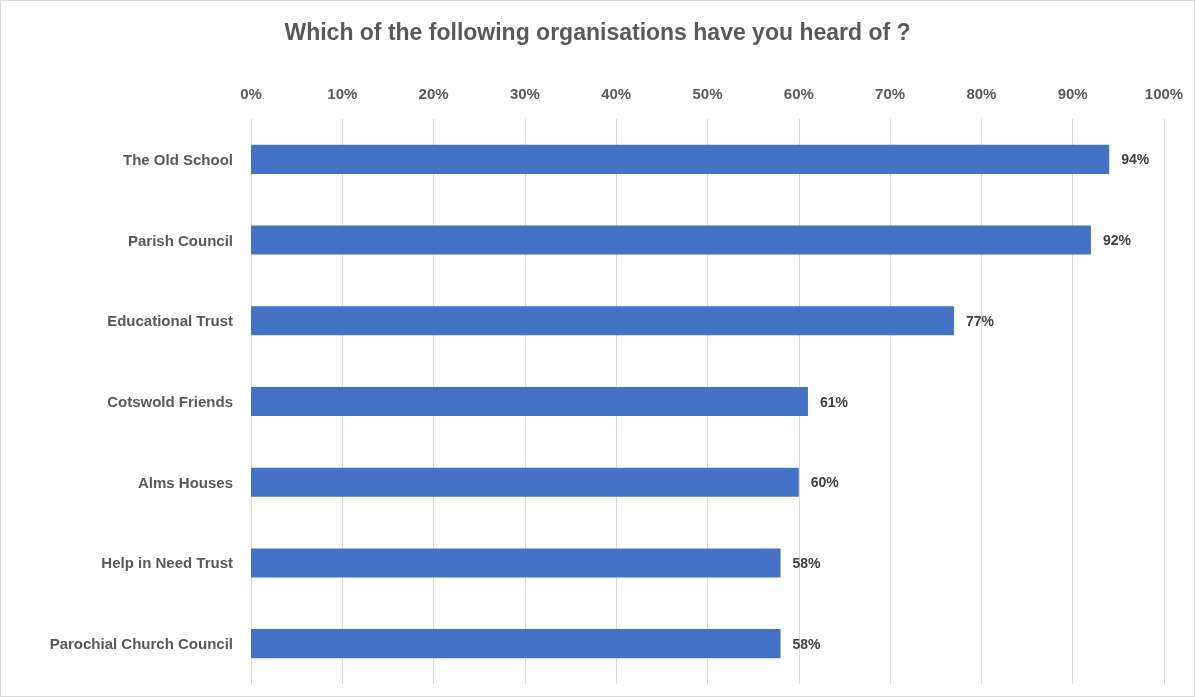  What do you see at coordinates (707, 93) in the screenshot?
I see `x-tick-label: 50%` at bounding box center [707, 93].